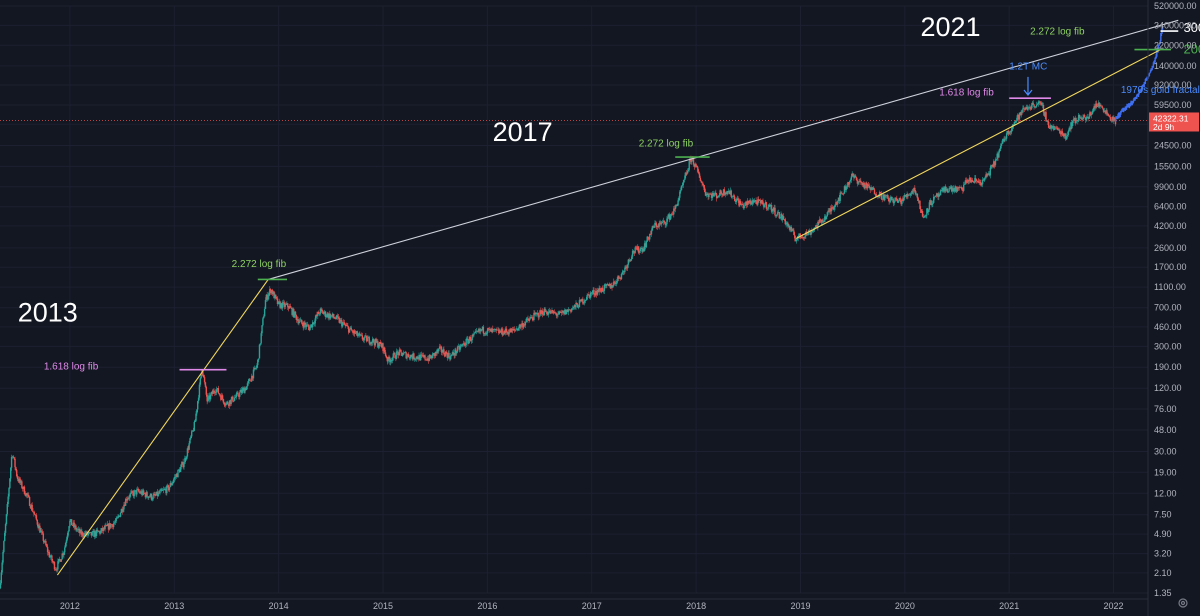  I want to click on y-tick-label: 300.00, so click(1168, 346).